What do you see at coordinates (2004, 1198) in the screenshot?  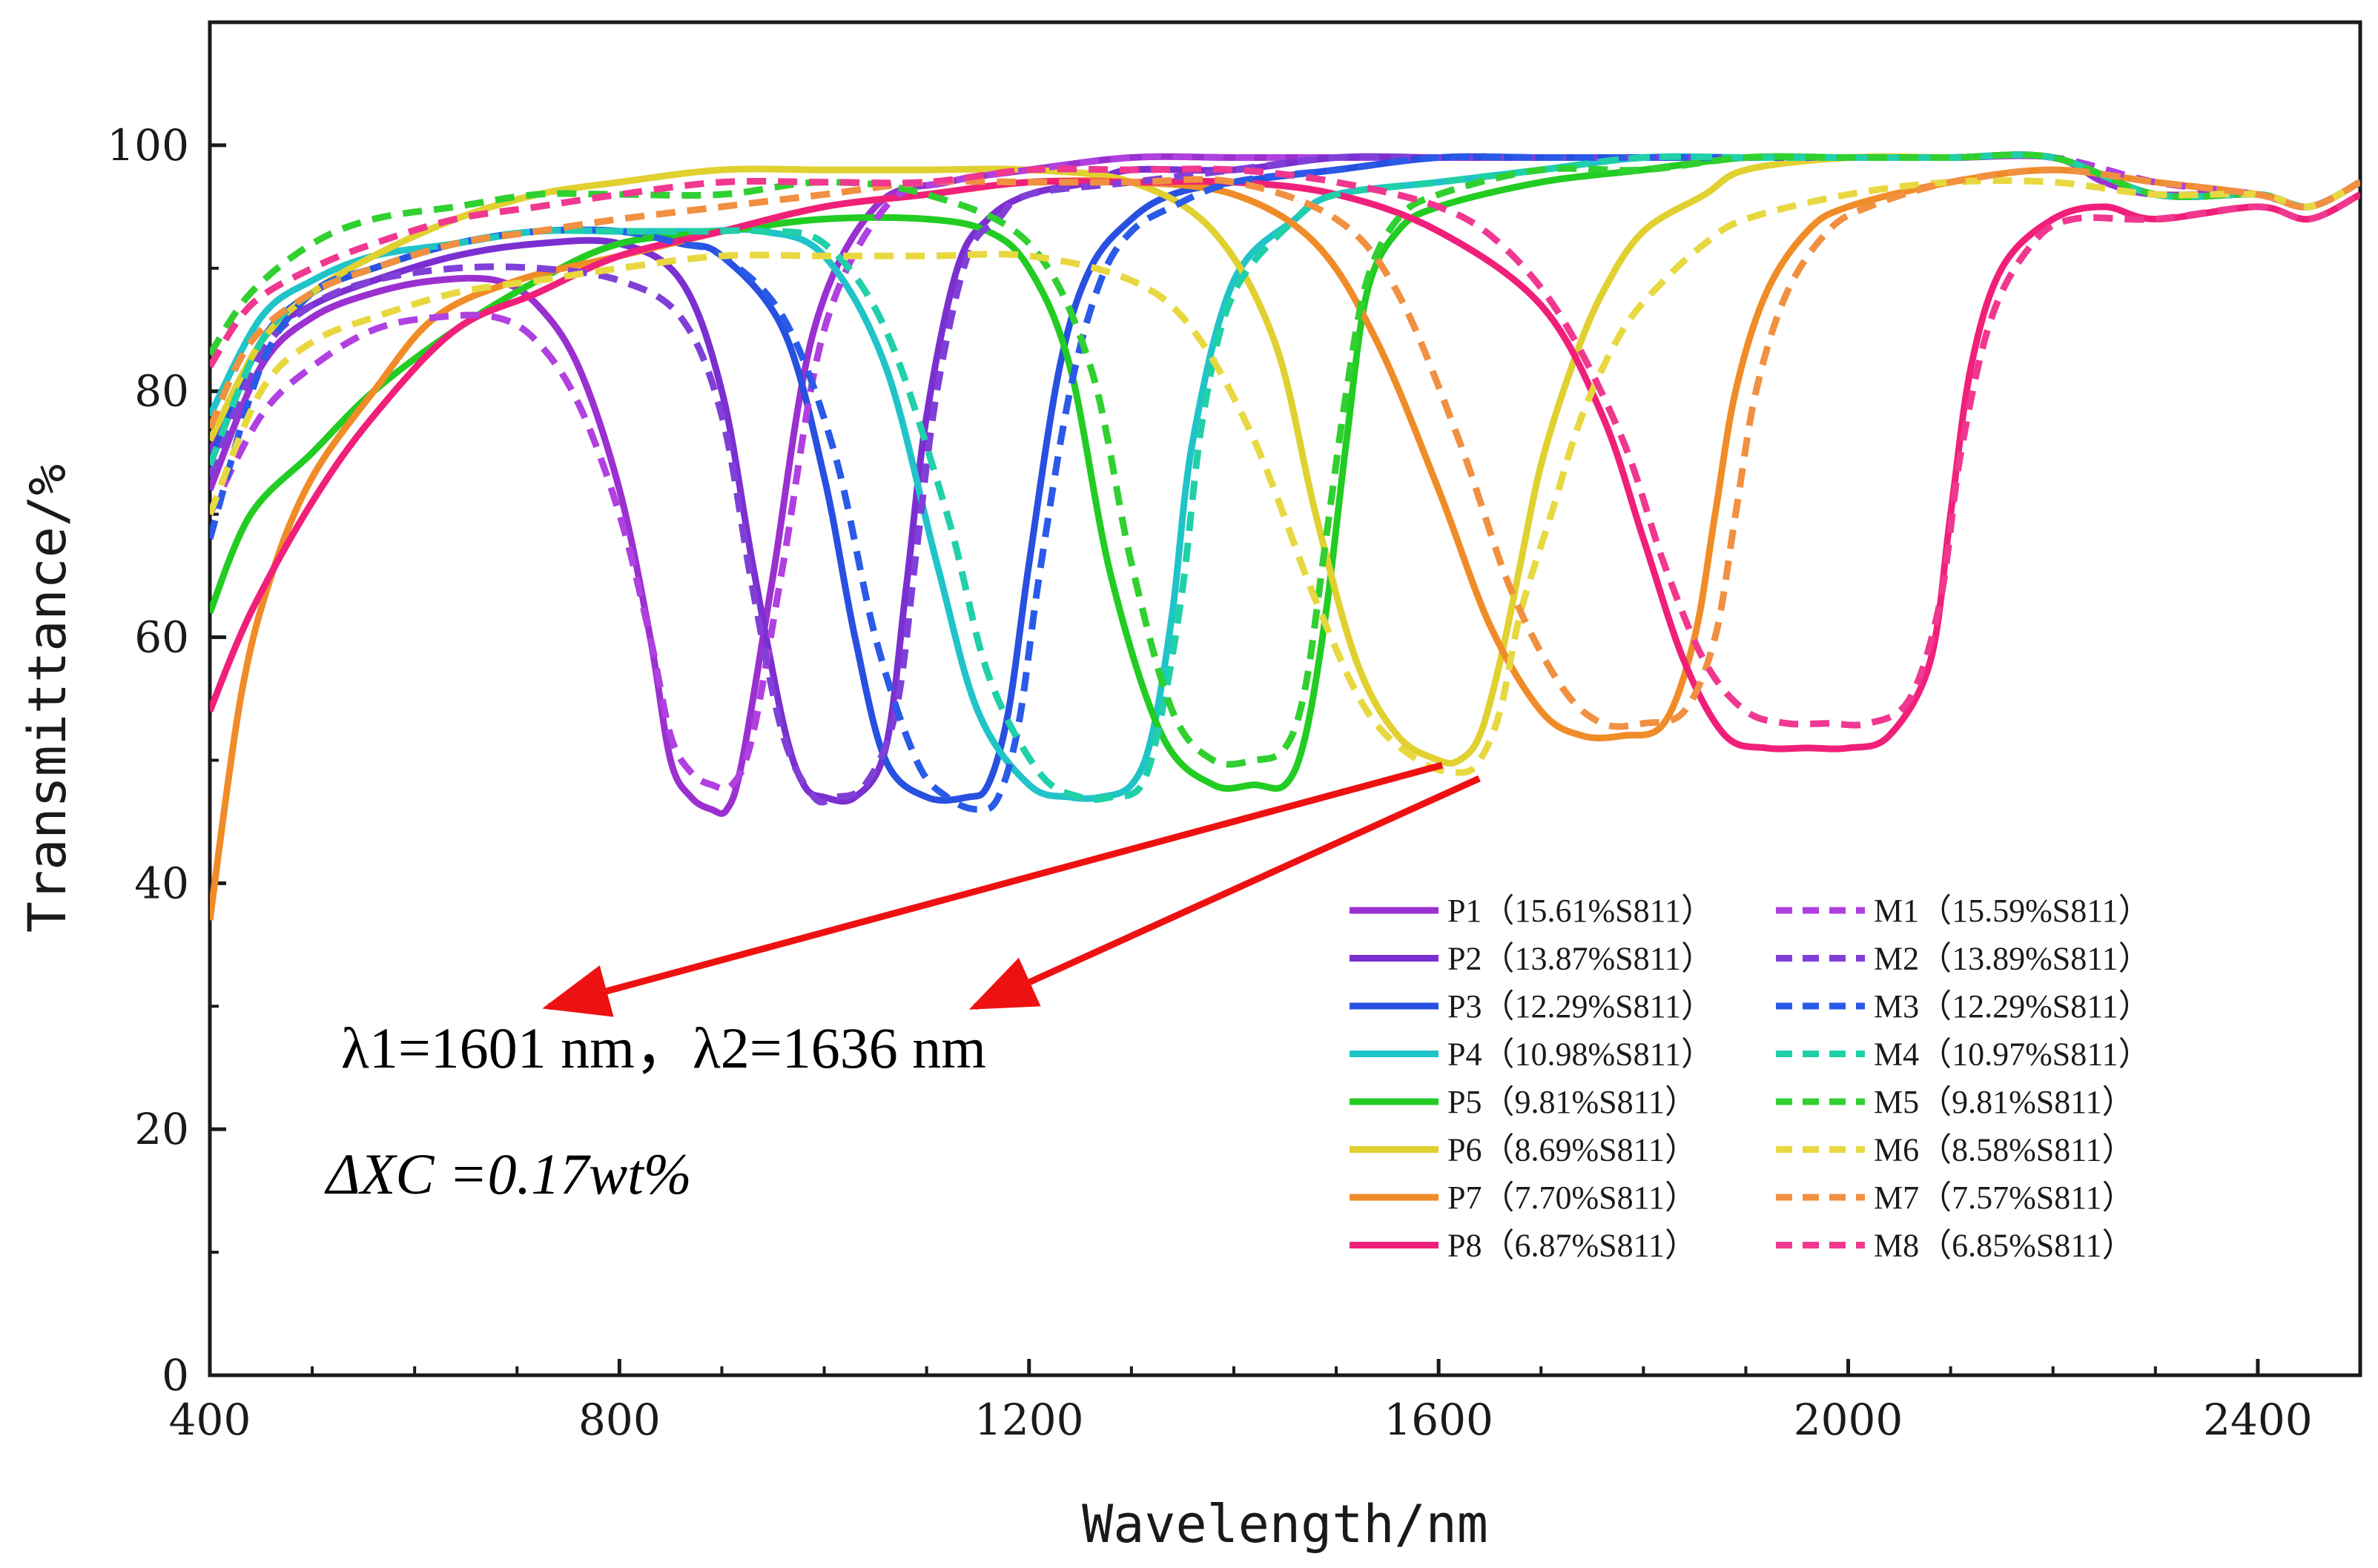 I see `legend-label: M7（7.57%S811）` at bounding box center [2004, 1198].